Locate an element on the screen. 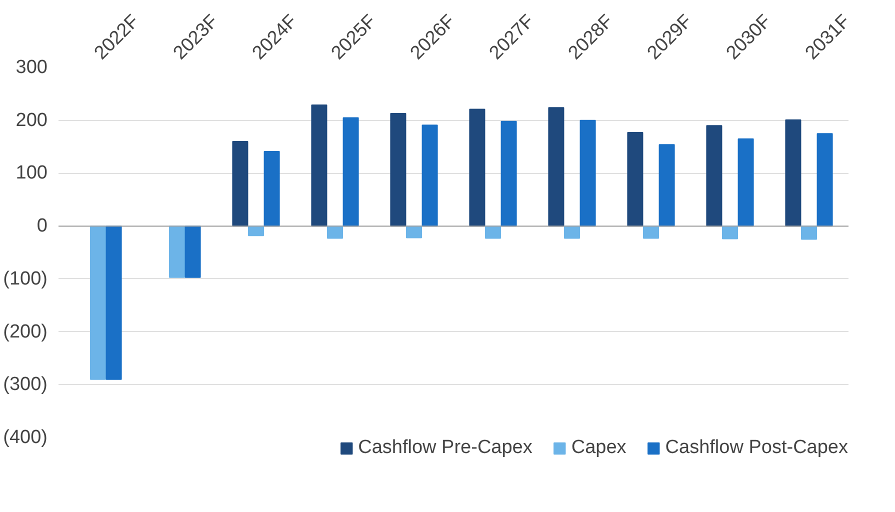 The width and height of the screenshot is (895, 512). y-tick-label: 300 is located at coordinates (32, 67).